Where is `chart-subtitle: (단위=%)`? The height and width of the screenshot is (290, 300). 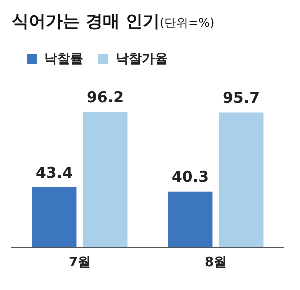
chart-subtitle: (단위=%) is located at coordinates (187, 23).